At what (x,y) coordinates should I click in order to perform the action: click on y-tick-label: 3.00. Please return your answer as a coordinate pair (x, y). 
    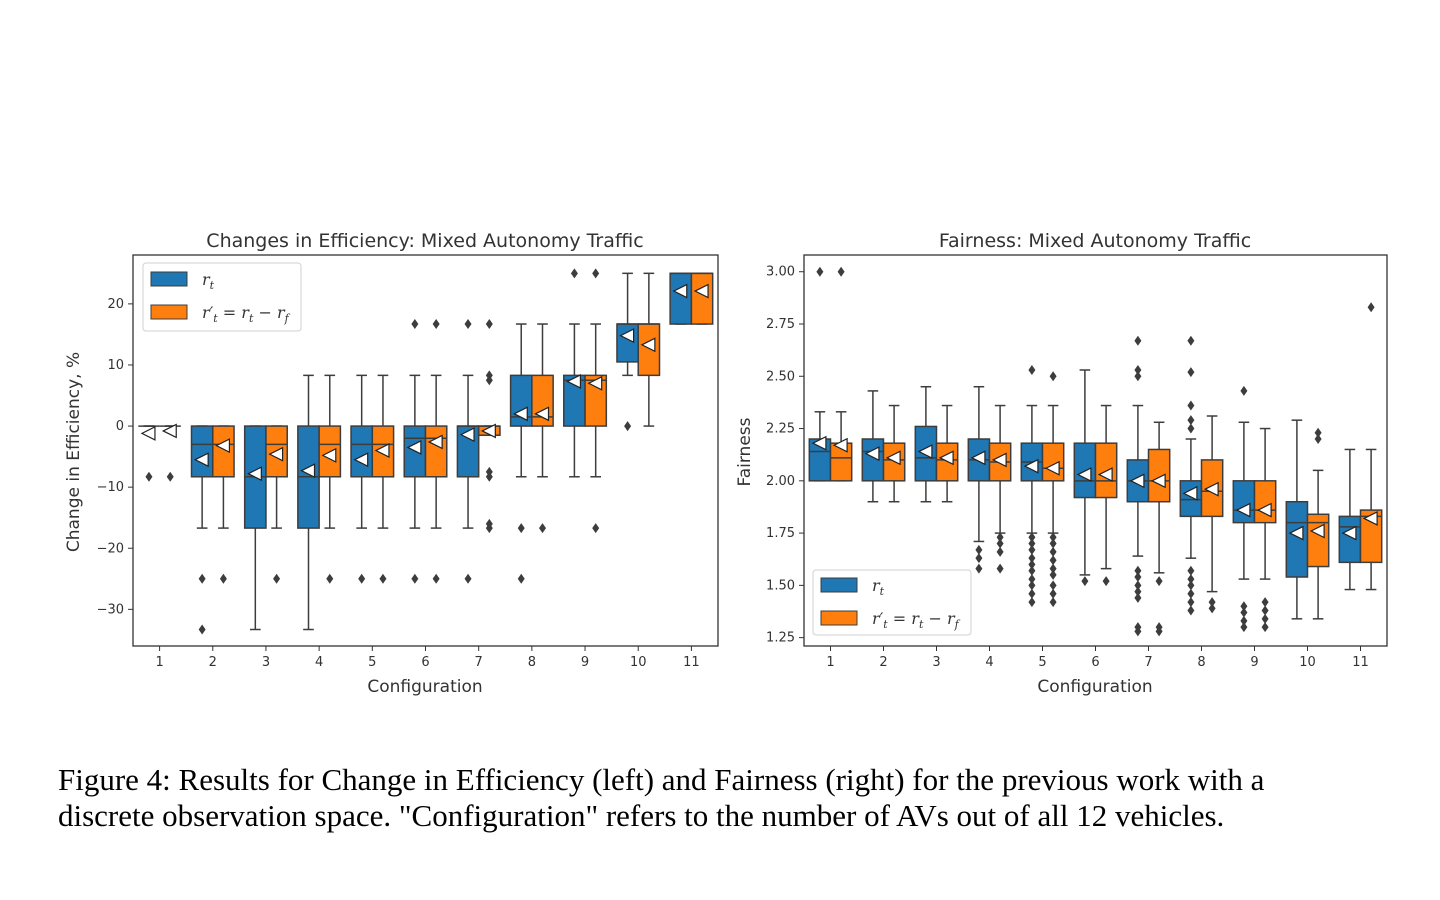
    Looking at the image, I should click on (780, 272).